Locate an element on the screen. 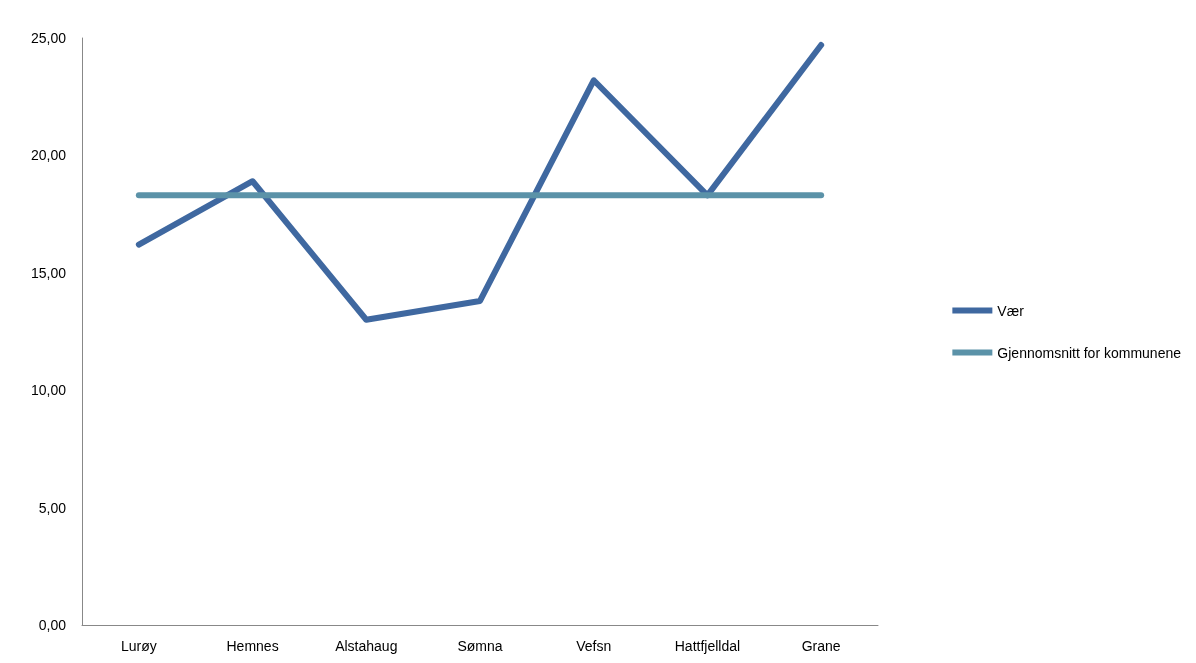 Image resolution: width=1196 pixels, height=663 pixels. y-tick-label: 0,00 is located at coordinates (52, 625).